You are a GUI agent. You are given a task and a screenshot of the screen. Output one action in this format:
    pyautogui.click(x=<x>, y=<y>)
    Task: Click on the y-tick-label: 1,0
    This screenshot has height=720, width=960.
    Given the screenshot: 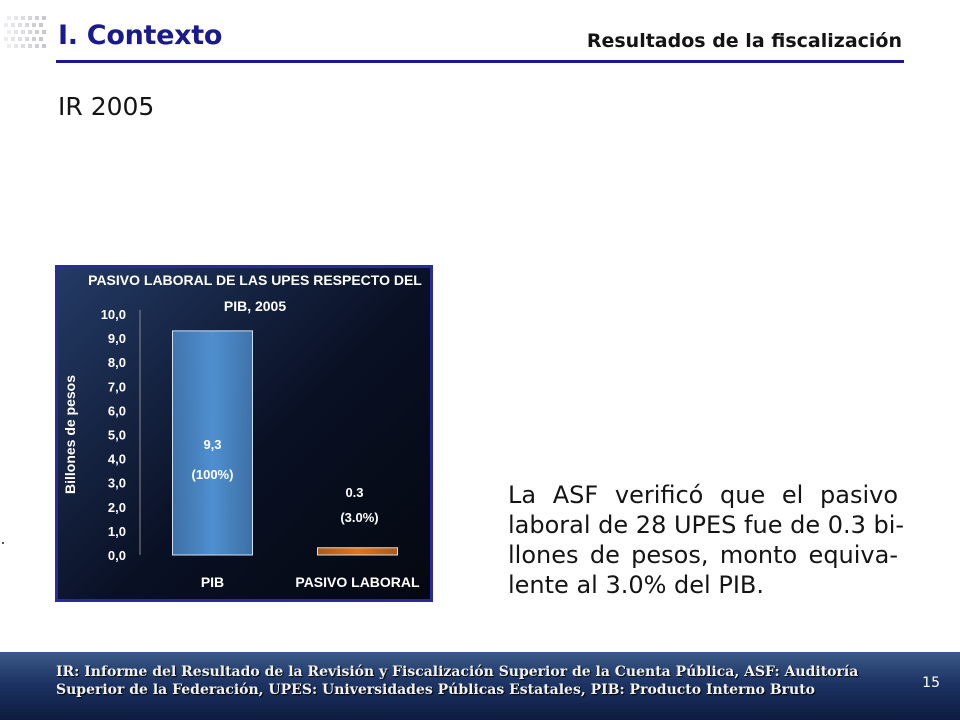 What is the action you would take?
    pyautogui.click(x=117, y=531)
    